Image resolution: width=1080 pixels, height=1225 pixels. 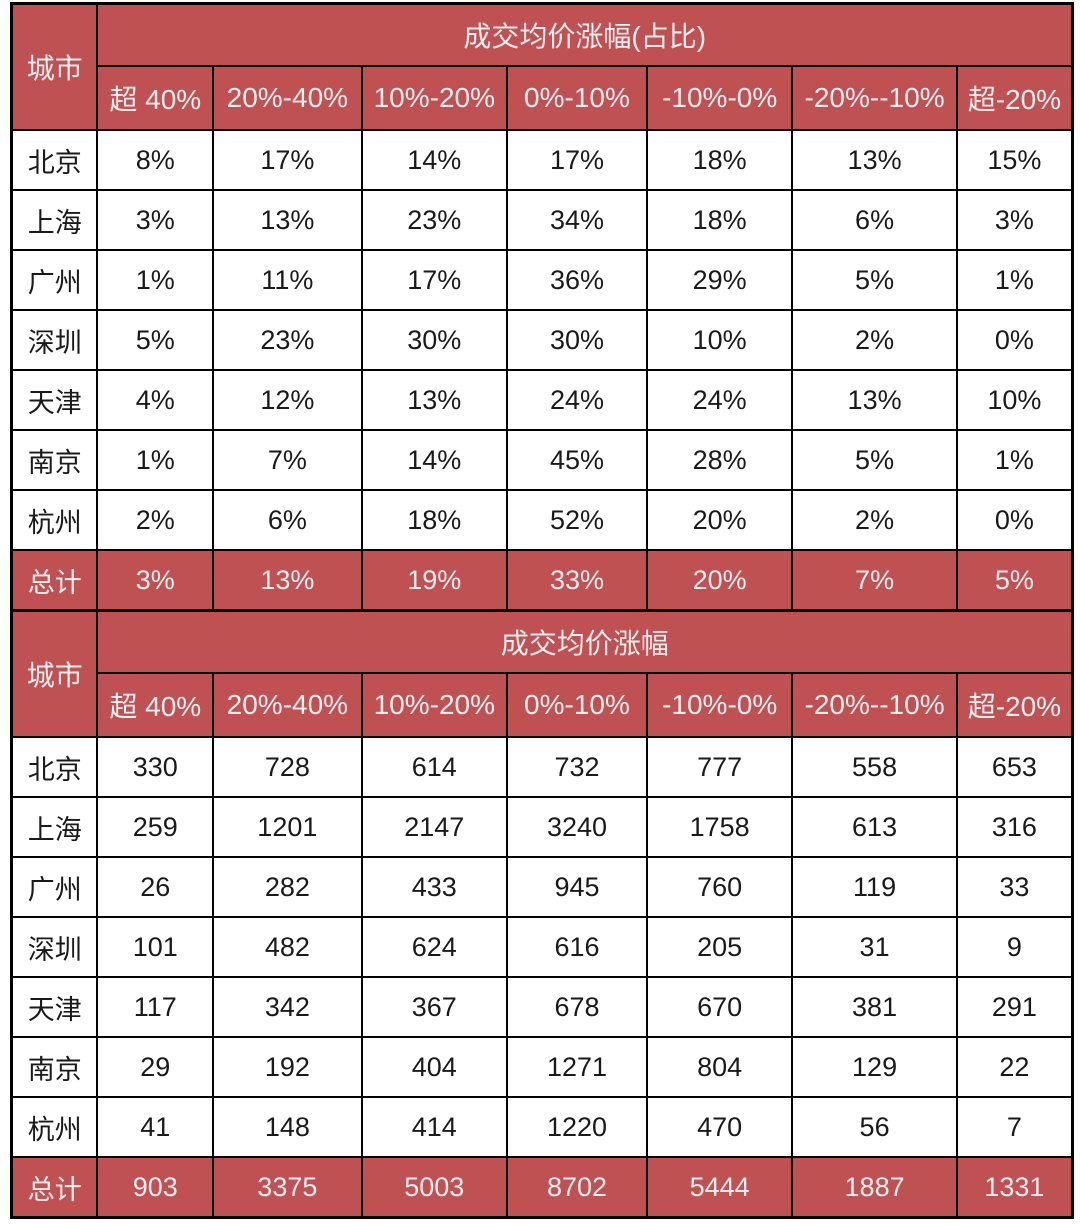 I want to click on data-cell: 4%, so click(x=155, y=400).